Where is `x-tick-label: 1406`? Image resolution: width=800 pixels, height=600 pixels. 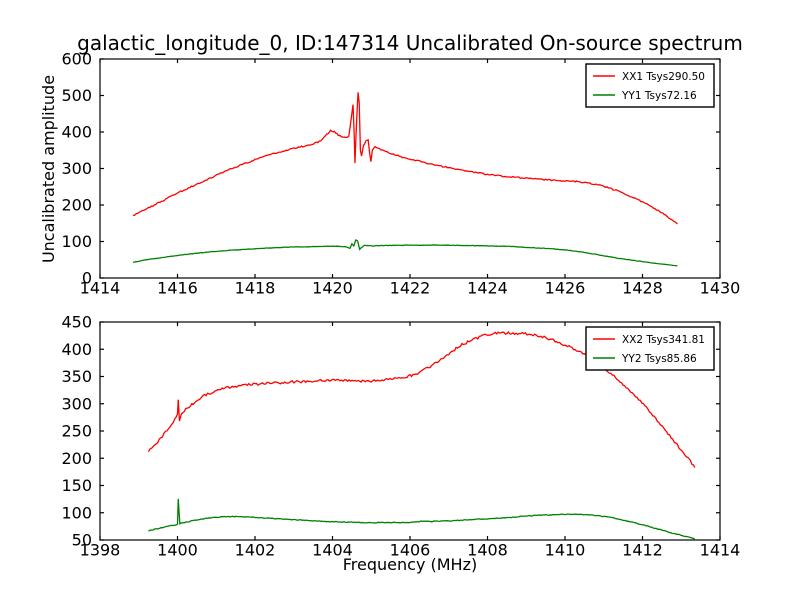
x-tick-label: 1406 is located at coordinates (410, 550).